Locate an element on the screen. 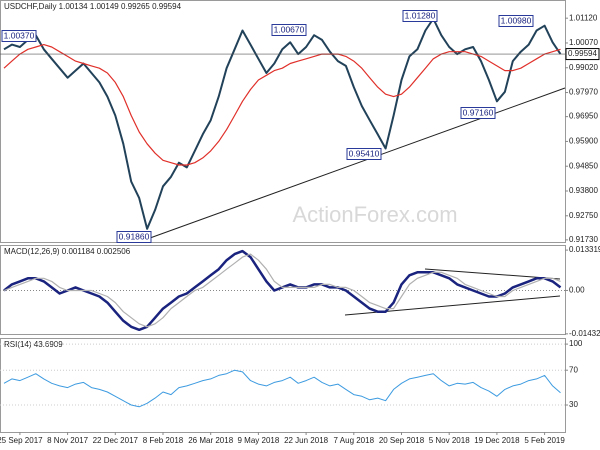  annotation-label: 1.01280 is located at coordinates (420, 15).